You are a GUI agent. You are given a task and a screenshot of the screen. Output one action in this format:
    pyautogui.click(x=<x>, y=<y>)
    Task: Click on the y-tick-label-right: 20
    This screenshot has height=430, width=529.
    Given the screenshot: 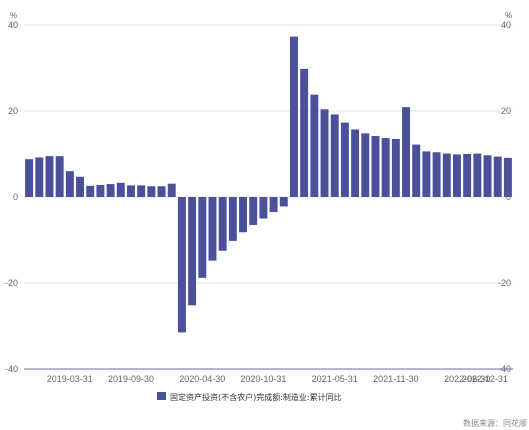 What is the action you would take?
    pyautogui.click(x=506, y=111)
    